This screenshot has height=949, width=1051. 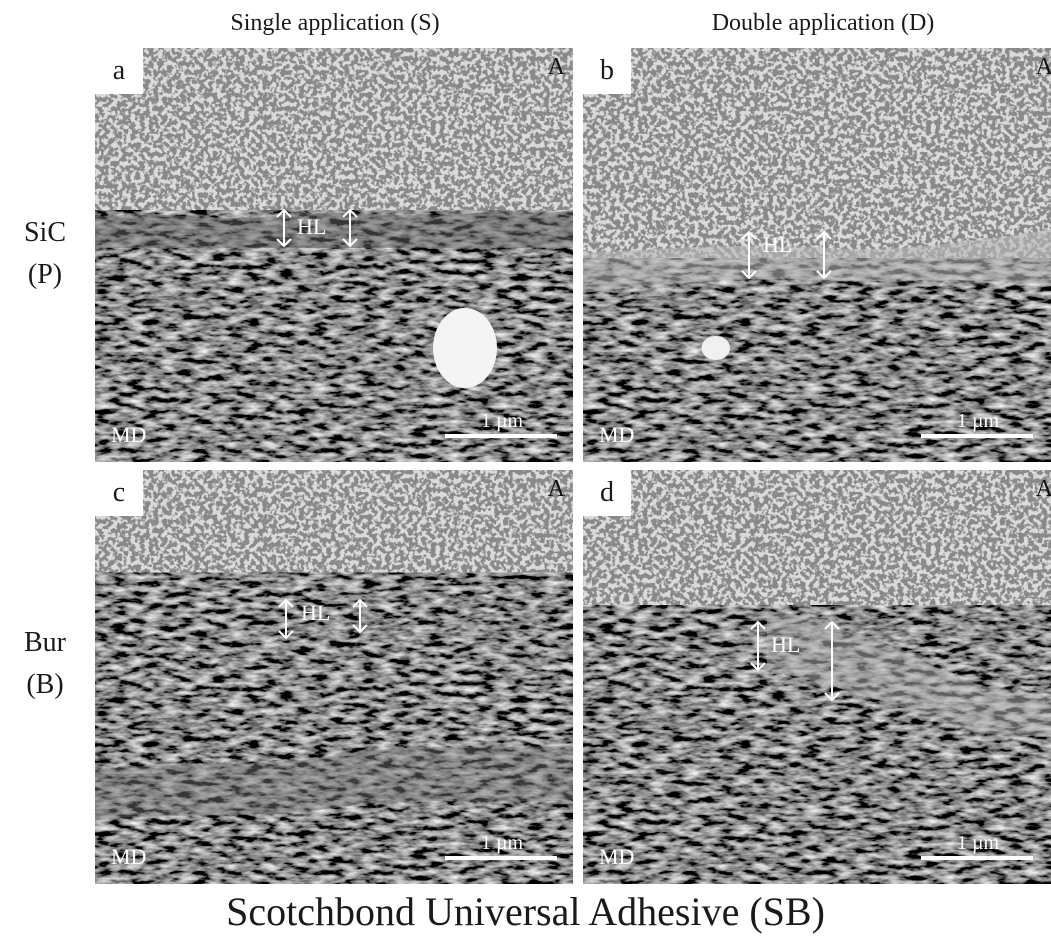 What do you see at coordinates (978, 843) in the screenshot?
I see `scale-label-d: 1 µm` at bounding box center [978, 843].